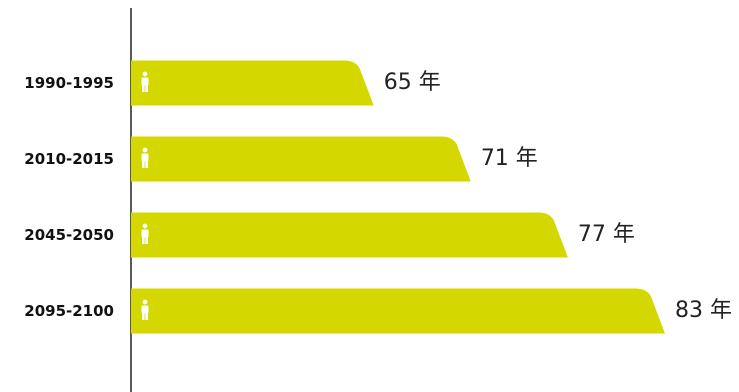 The height and width of the screenshot is (392, 739). I want to click on value-label: 83 年, so click(703, 310).